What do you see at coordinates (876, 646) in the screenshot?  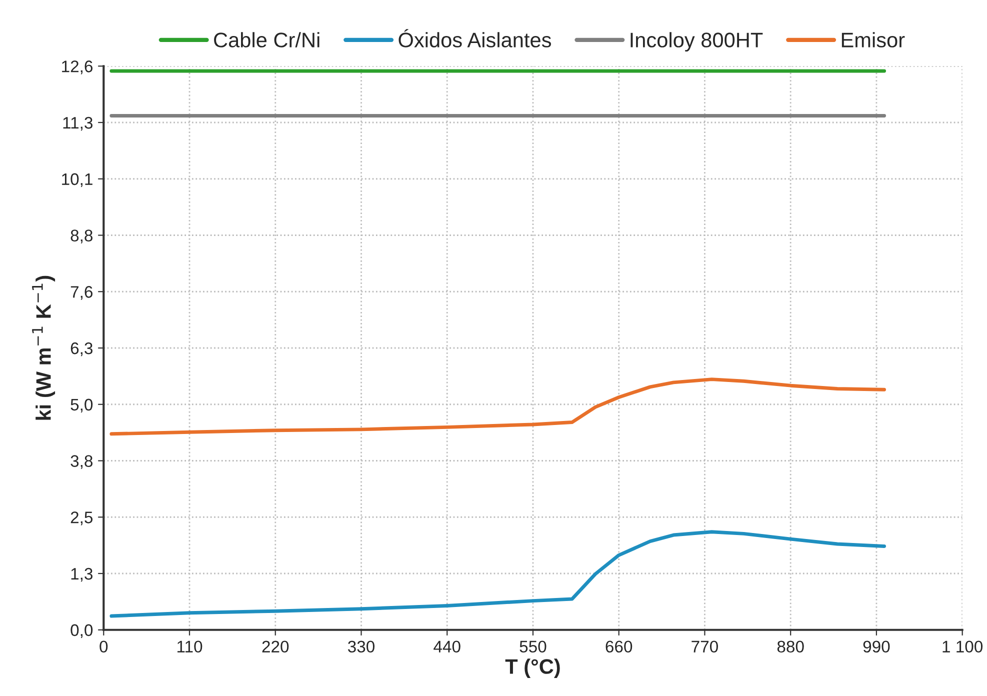 I see `x-tick-label: 990` at bounding box center [876, 646].